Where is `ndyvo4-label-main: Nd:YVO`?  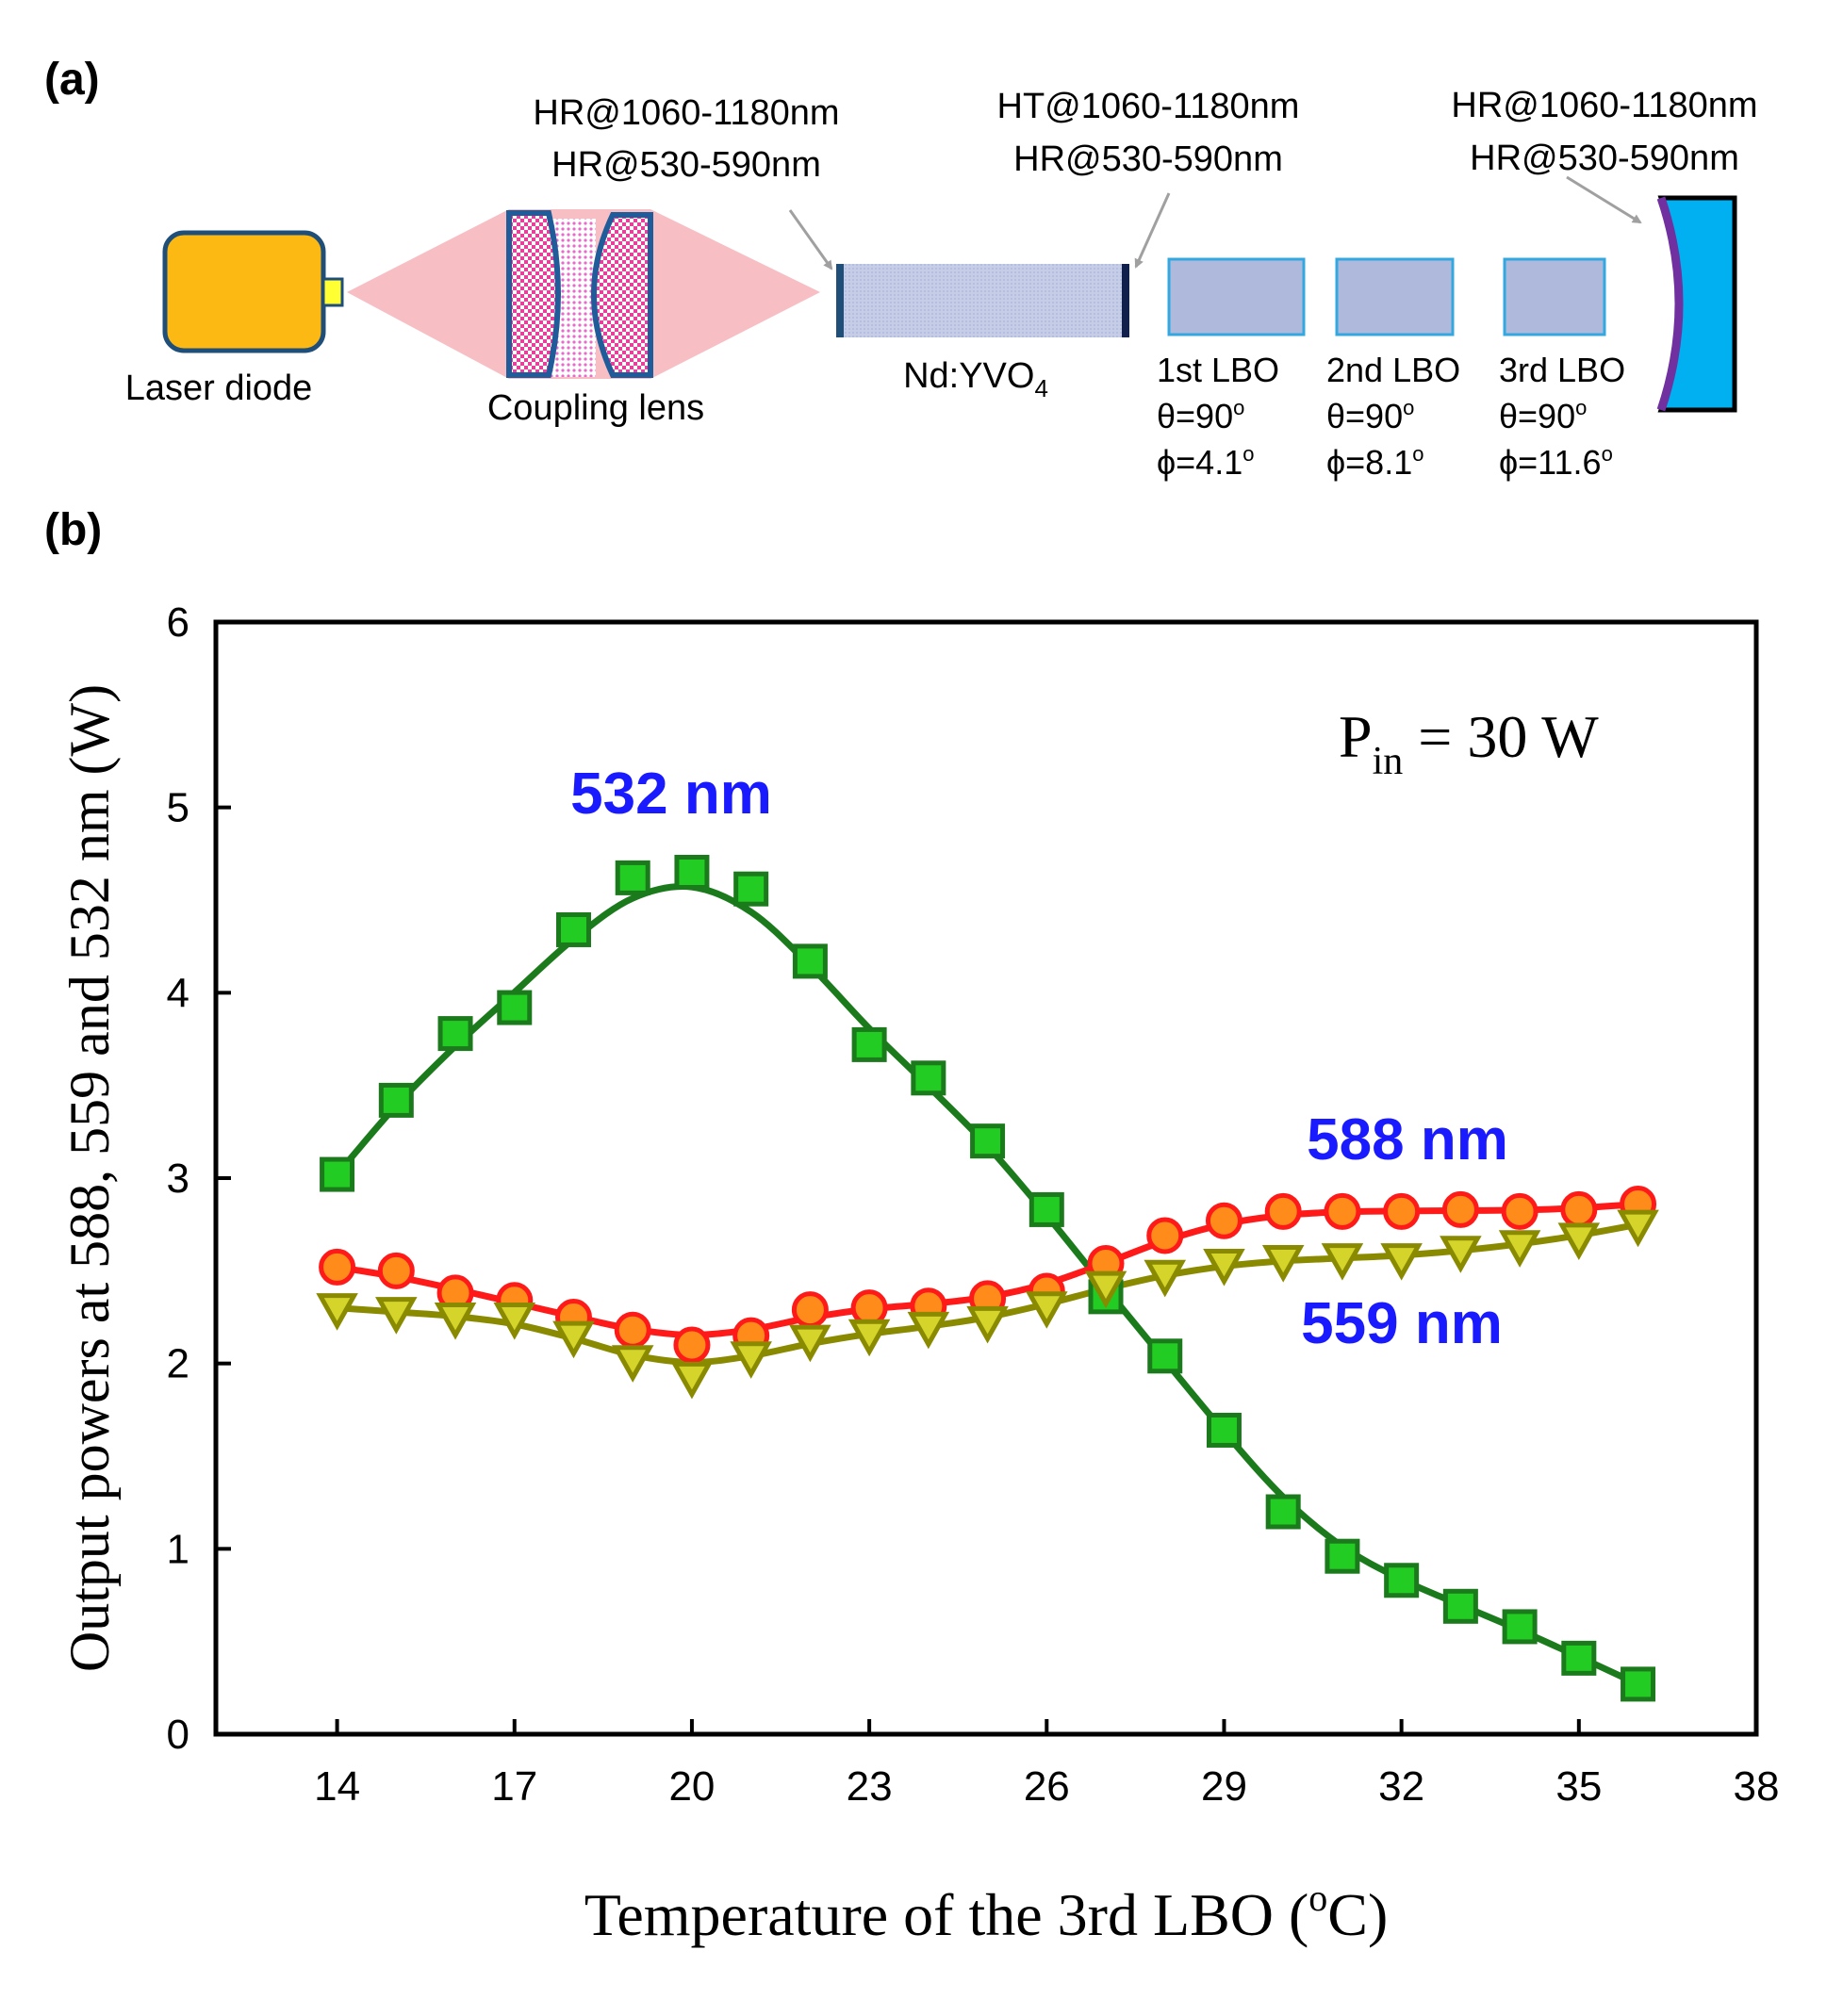 ndyvo4-label-main: Nd:YVO is located at coordinates (969, 376).